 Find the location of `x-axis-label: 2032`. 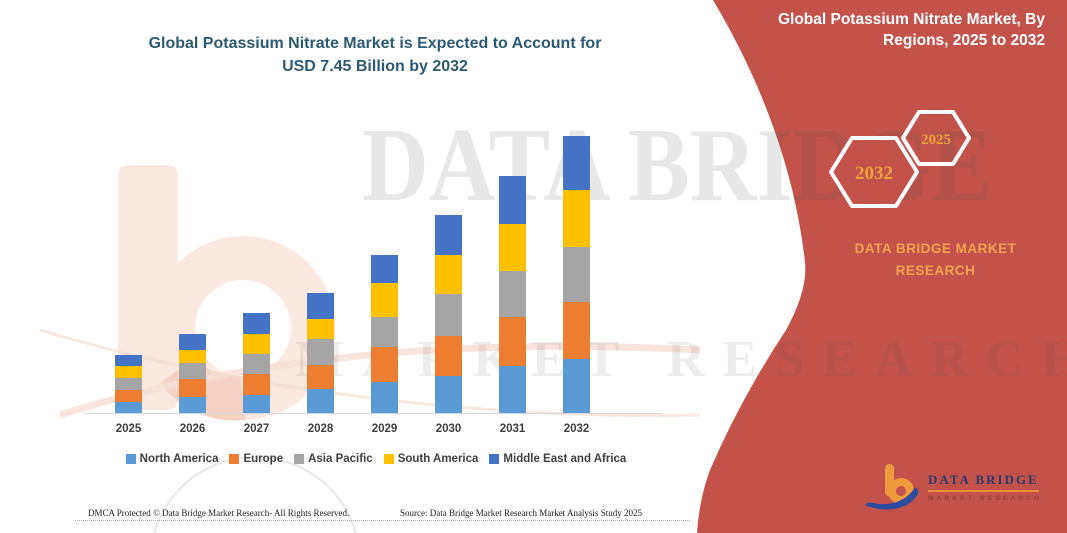

x-axis-label: 2032 is located at coordinates (576, 429).